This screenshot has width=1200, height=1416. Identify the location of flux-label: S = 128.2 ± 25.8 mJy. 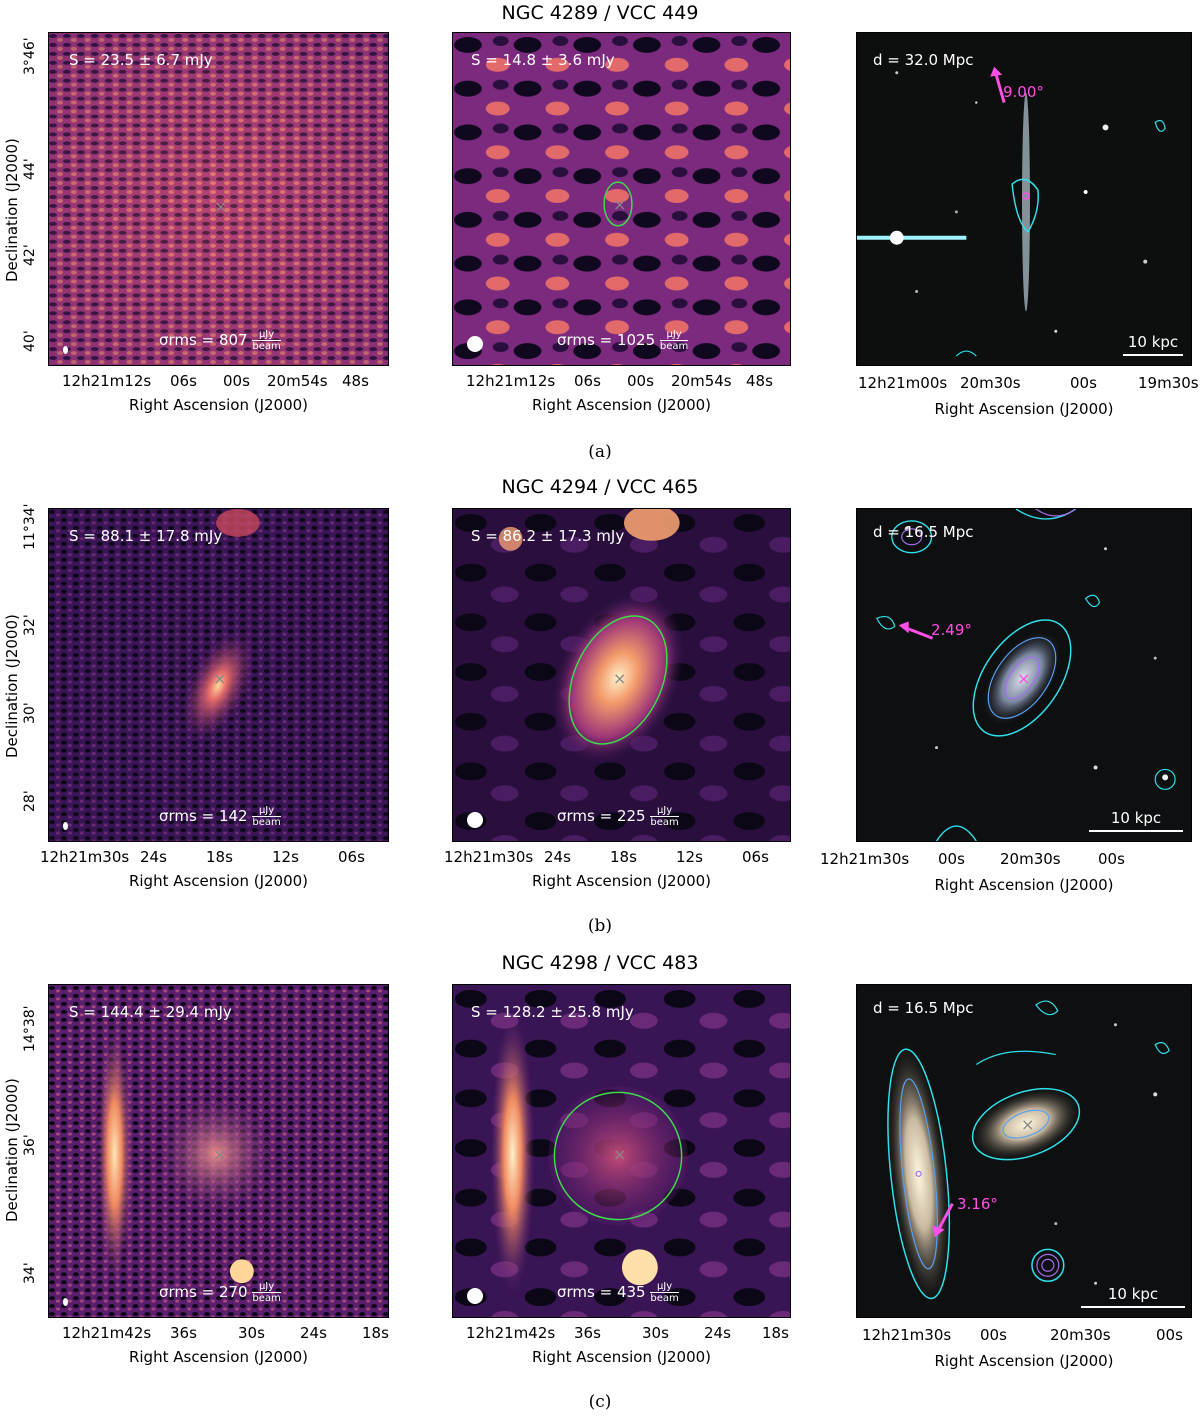
(552, 1012).